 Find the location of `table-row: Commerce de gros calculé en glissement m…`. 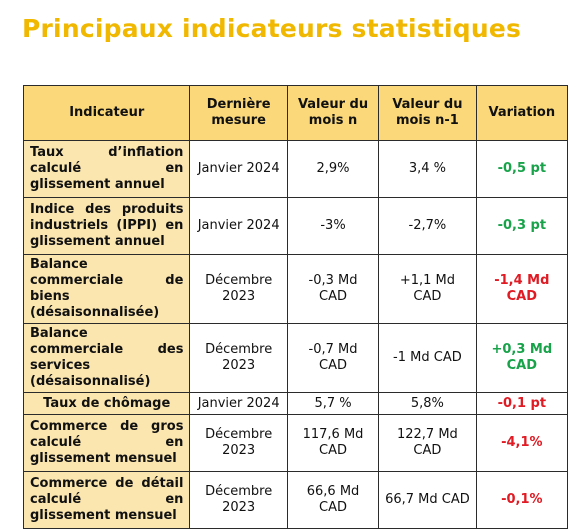

table-row: Commerce de gros calculé en glissement m… is located at coordinates (295, 443).